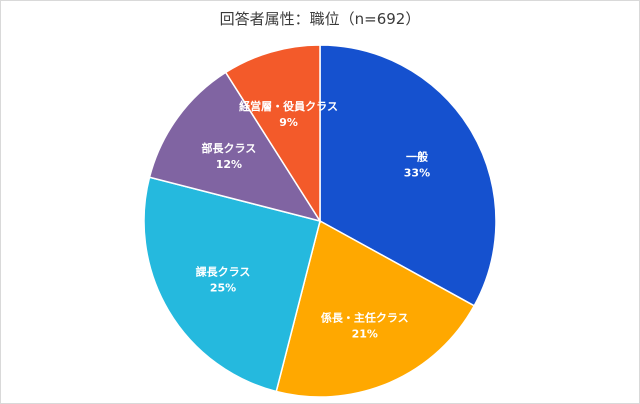  I want to click on slice-category-label-1: 一般, so click(417, 157).